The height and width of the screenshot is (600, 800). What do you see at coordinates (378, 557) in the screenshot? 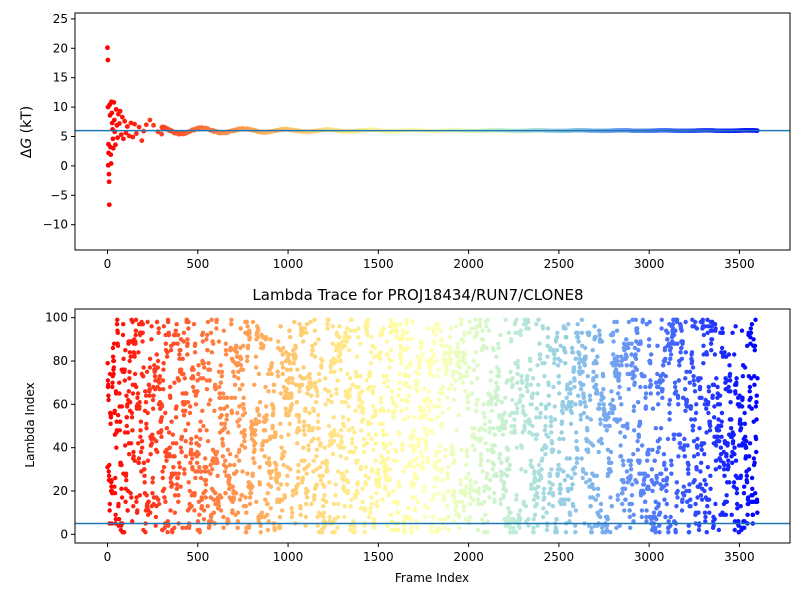
I see `lambda-trace-x-tick-label: 1500` at bounding box center [378, 557].